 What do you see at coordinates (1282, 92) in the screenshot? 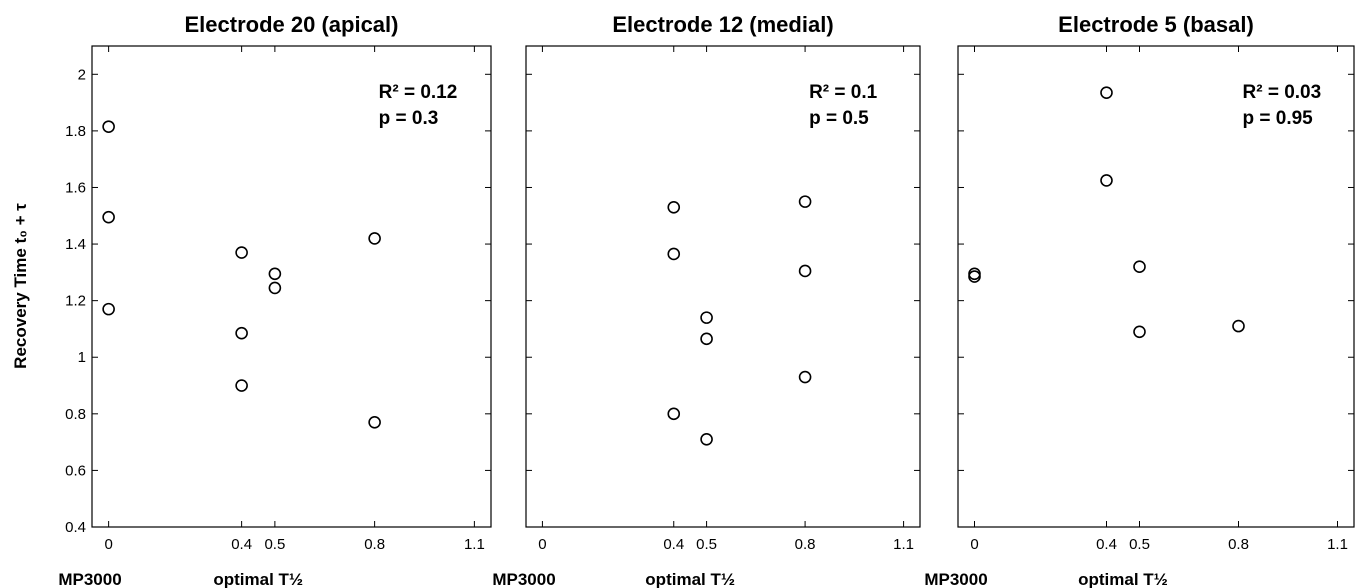
I see `r-squared-annotation: R² = 0.03` at bounding box center [1282, 92].